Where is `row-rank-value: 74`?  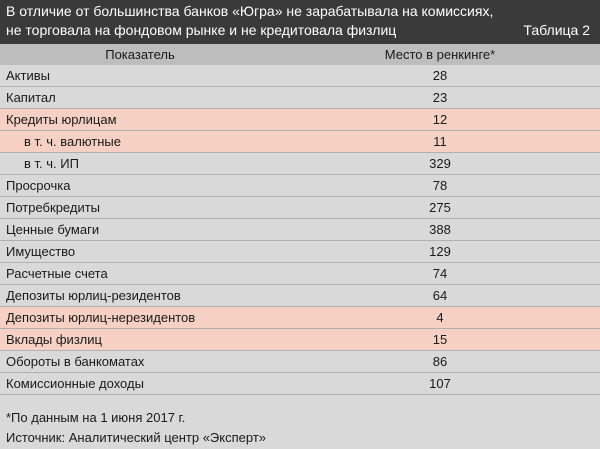 row-rank-value: 74 is located at coordinates (440, 273).